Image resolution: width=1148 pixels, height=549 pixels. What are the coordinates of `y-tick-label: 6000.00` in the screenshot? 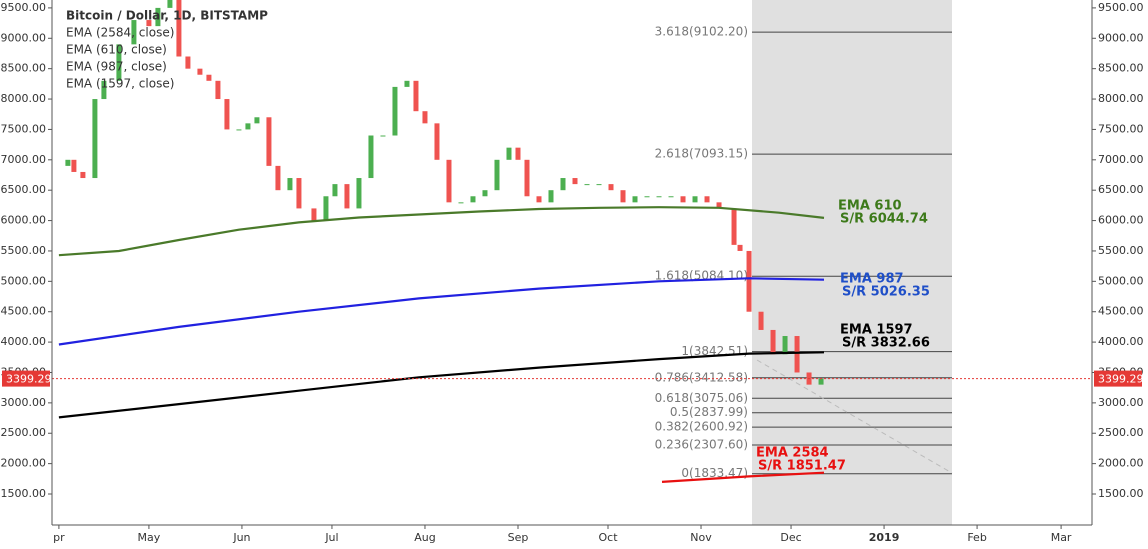 It's located at (24, 220).